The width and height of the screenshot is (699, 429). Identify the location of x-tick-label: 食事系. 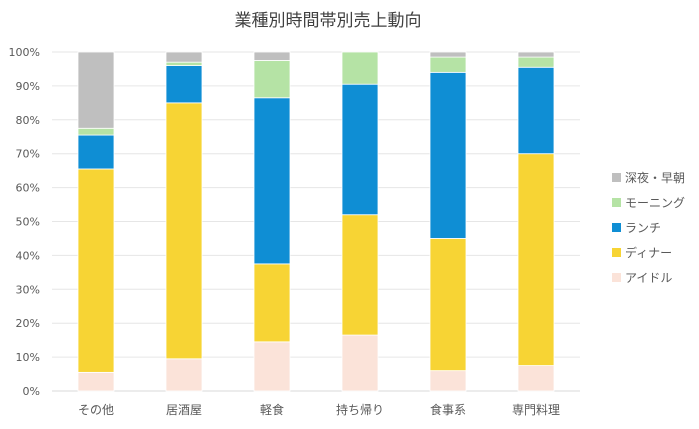
(448, 409).